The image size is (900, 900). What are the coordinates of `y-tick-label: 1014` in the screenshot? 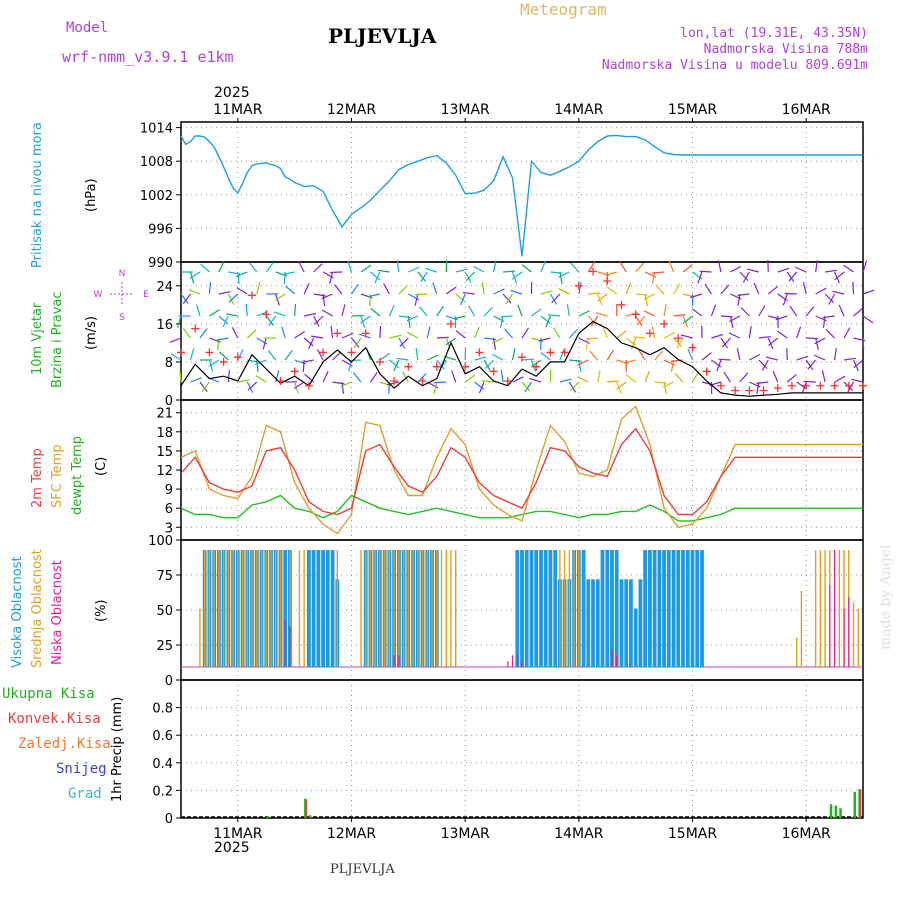 It's located at (156, 129).